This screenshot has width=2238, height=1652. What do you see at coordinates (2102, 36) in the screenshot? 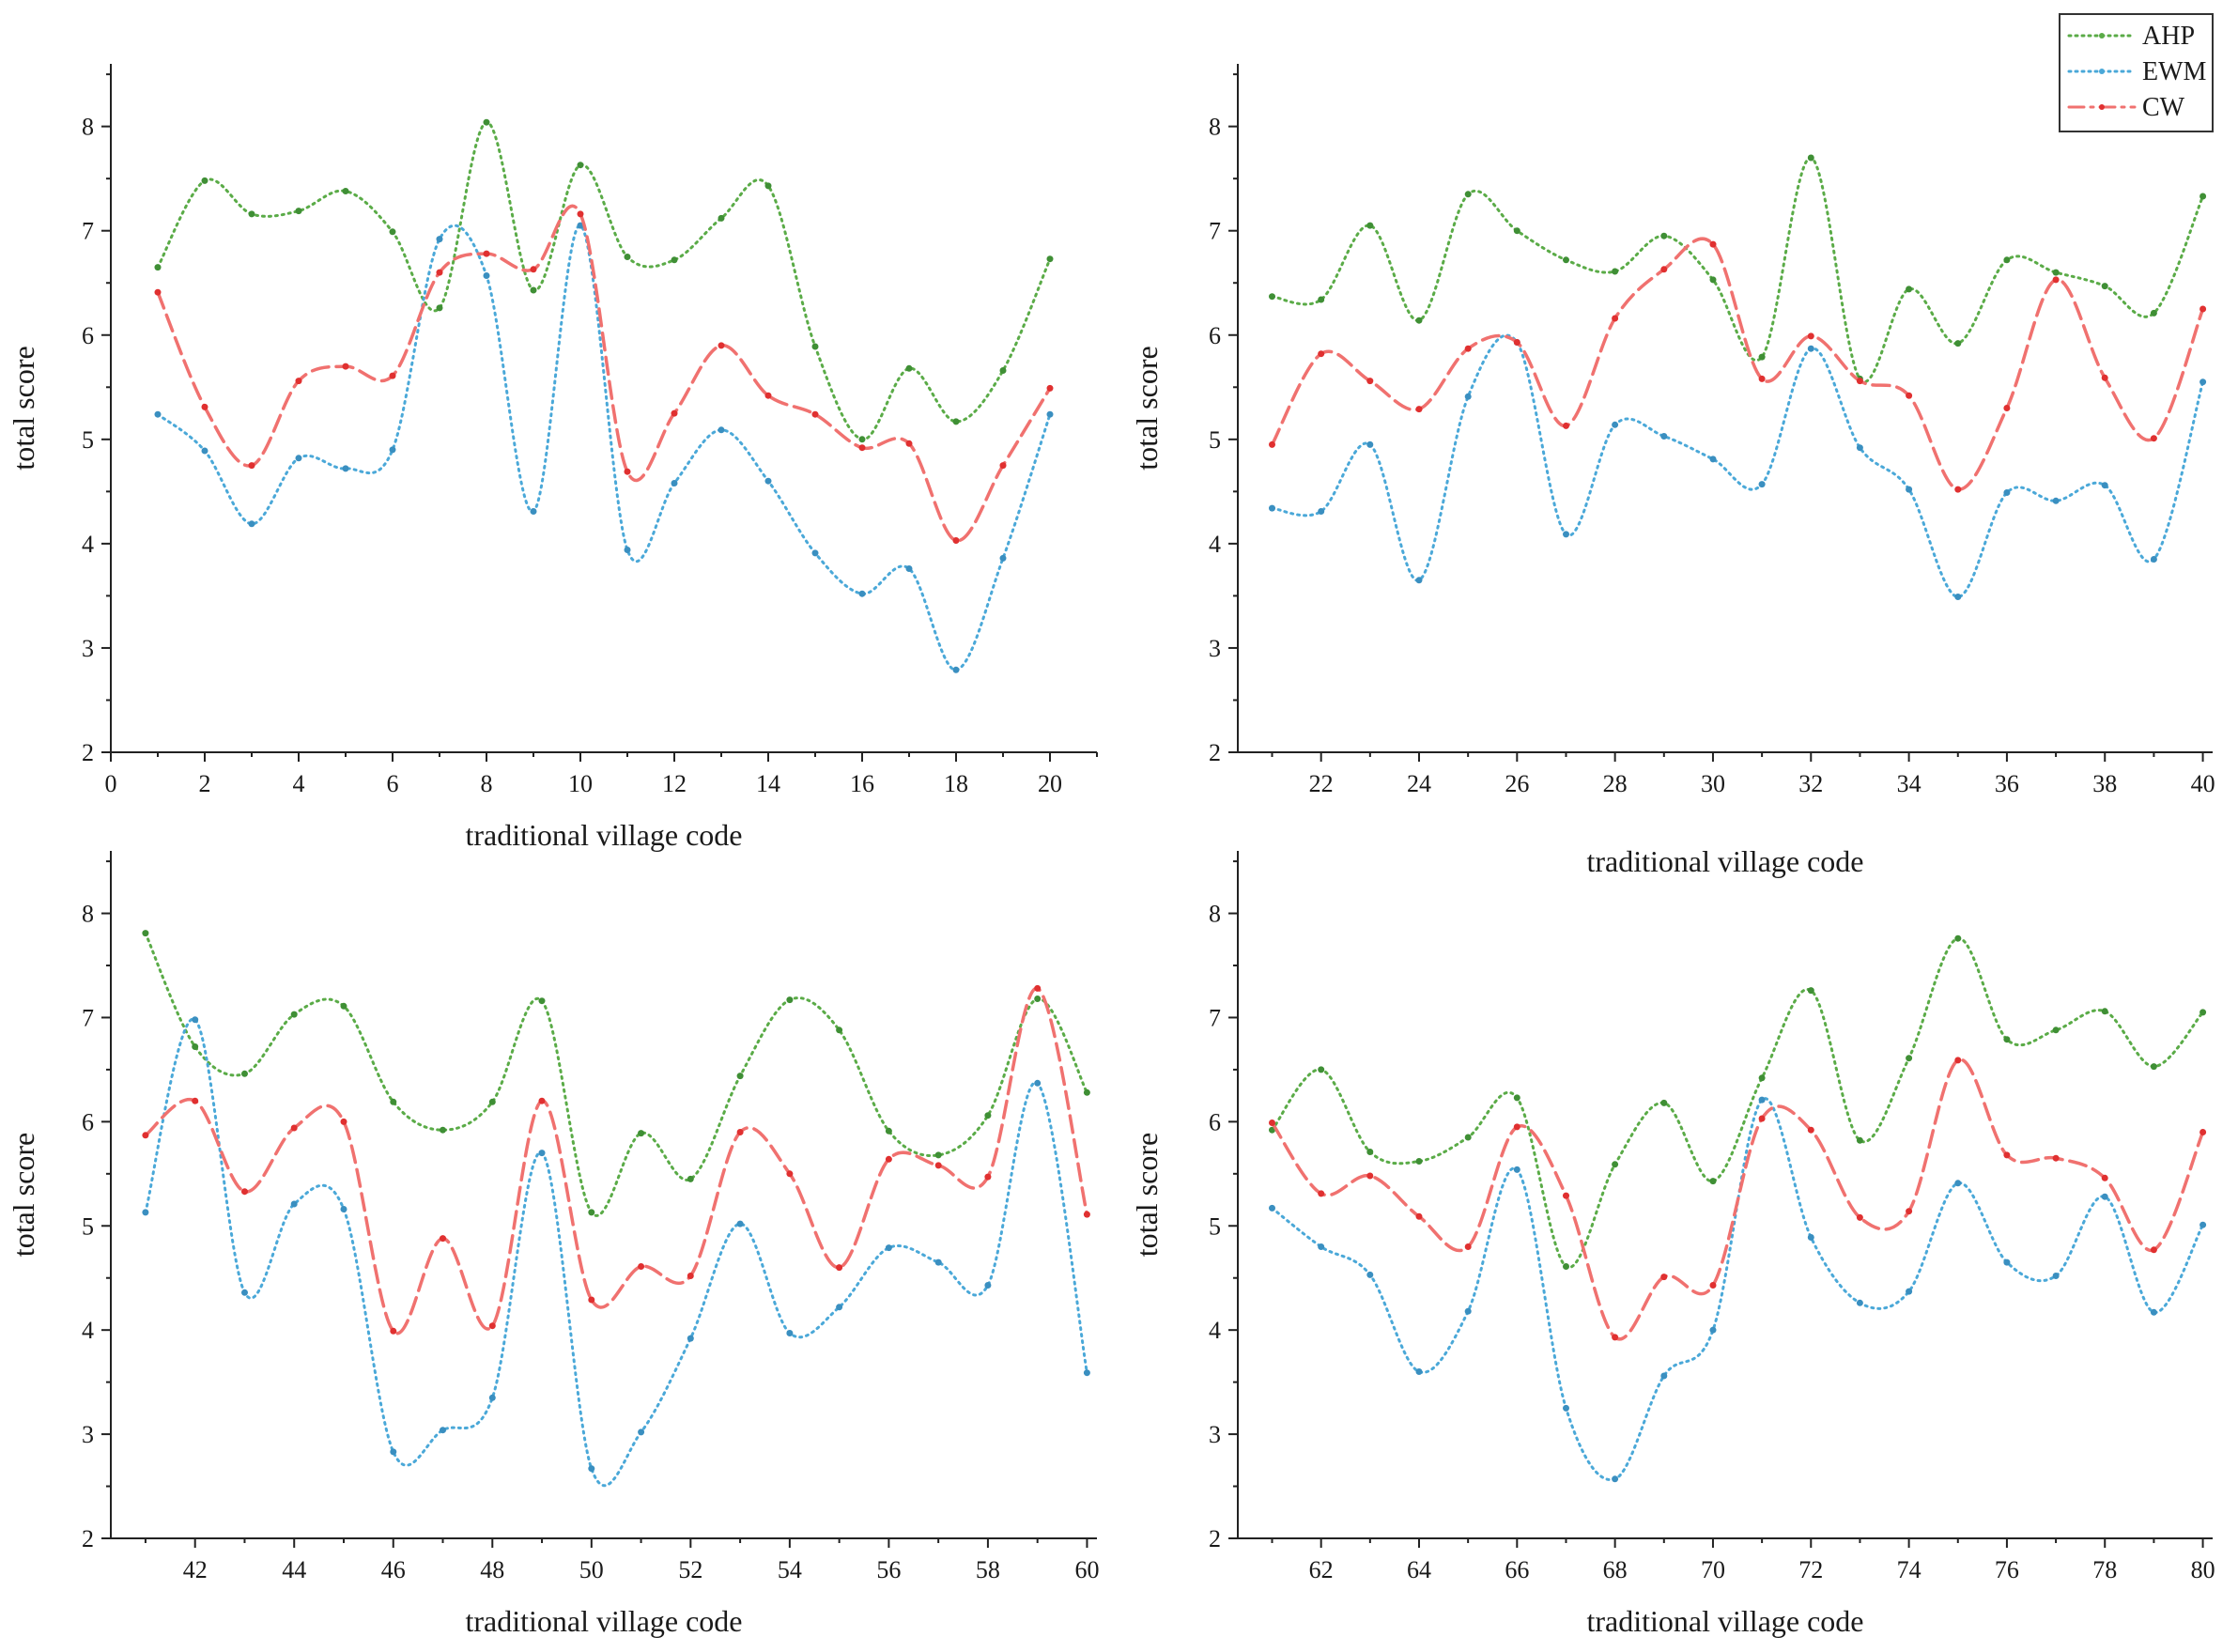
I see `legend-marker-ahp` at bounding box center [2102, 36].